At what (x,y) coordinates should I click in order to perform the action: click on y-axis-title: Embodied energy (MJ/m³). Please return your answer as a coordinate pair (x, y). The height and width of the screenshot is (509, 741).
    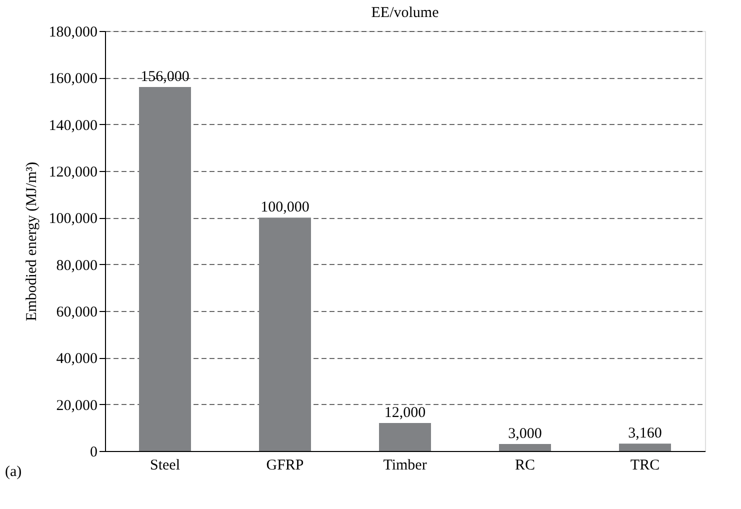
    Looking at the image, I should click on (32, 242).